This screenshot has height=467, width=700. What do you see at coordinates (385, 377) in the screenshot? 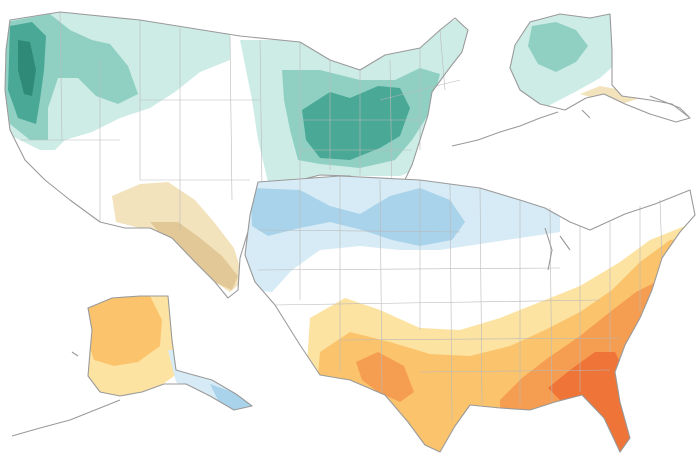
I see `temp-warm-dark-zone` at bounding box center [385, 377].